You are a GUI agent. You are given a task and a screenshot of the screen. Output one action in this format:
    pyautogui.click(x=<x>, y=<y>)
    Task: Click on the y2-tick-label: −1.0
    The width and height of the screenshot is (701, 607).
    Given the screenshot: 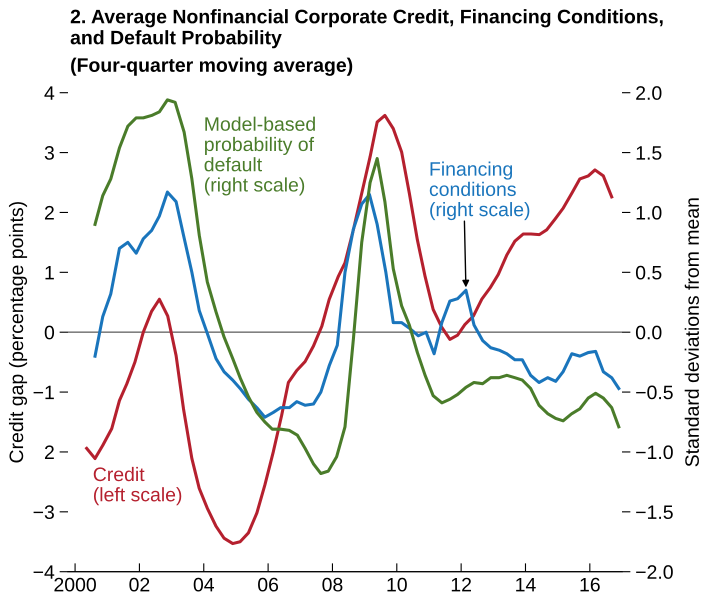 What is the action you would take?
    pyautogui.click(x=654, y=452)
    